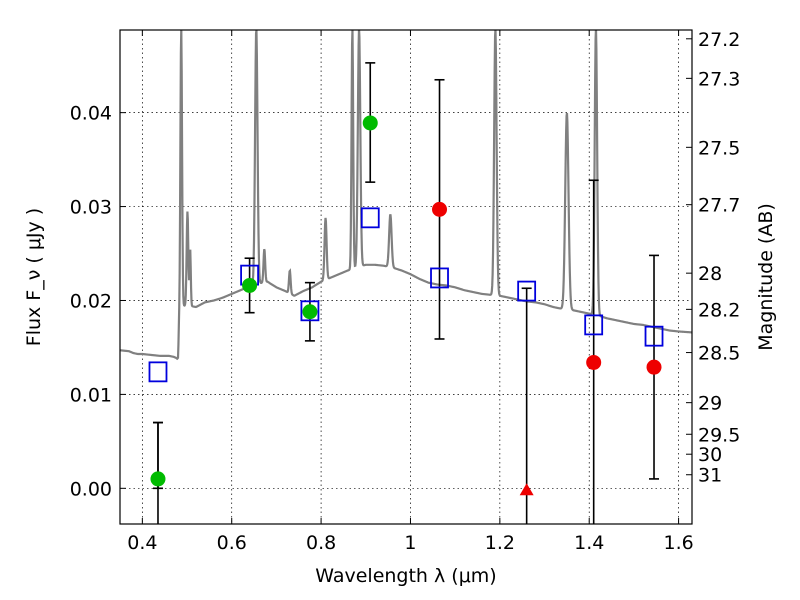 This screenshot has width=800, height=600. What do you see at coordinates (91, 489) in the screenshot?
I see `y-tick-label: 0.00` at bounding box center [91, 489].